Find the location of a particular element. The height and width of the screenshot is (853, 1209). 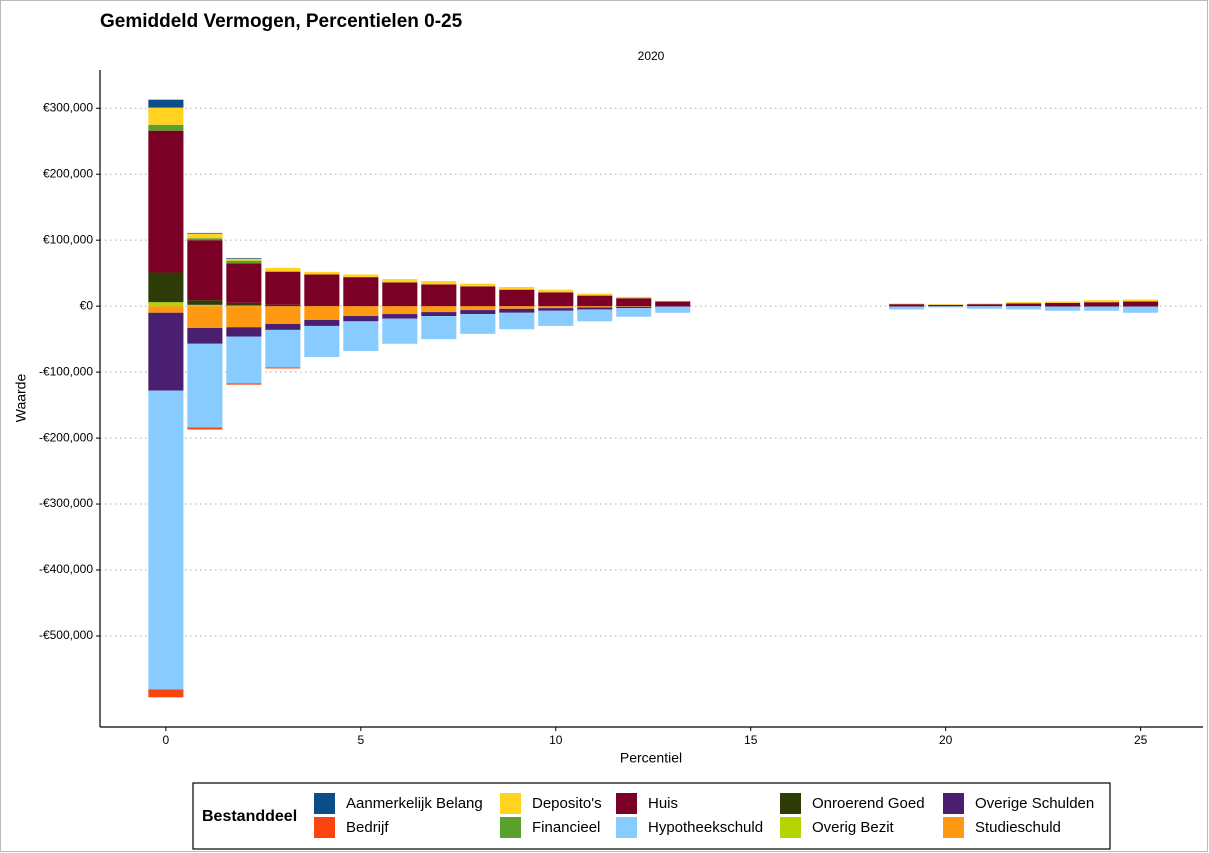

y-tick-label: €200,000 is located at coordinates (68, 173).